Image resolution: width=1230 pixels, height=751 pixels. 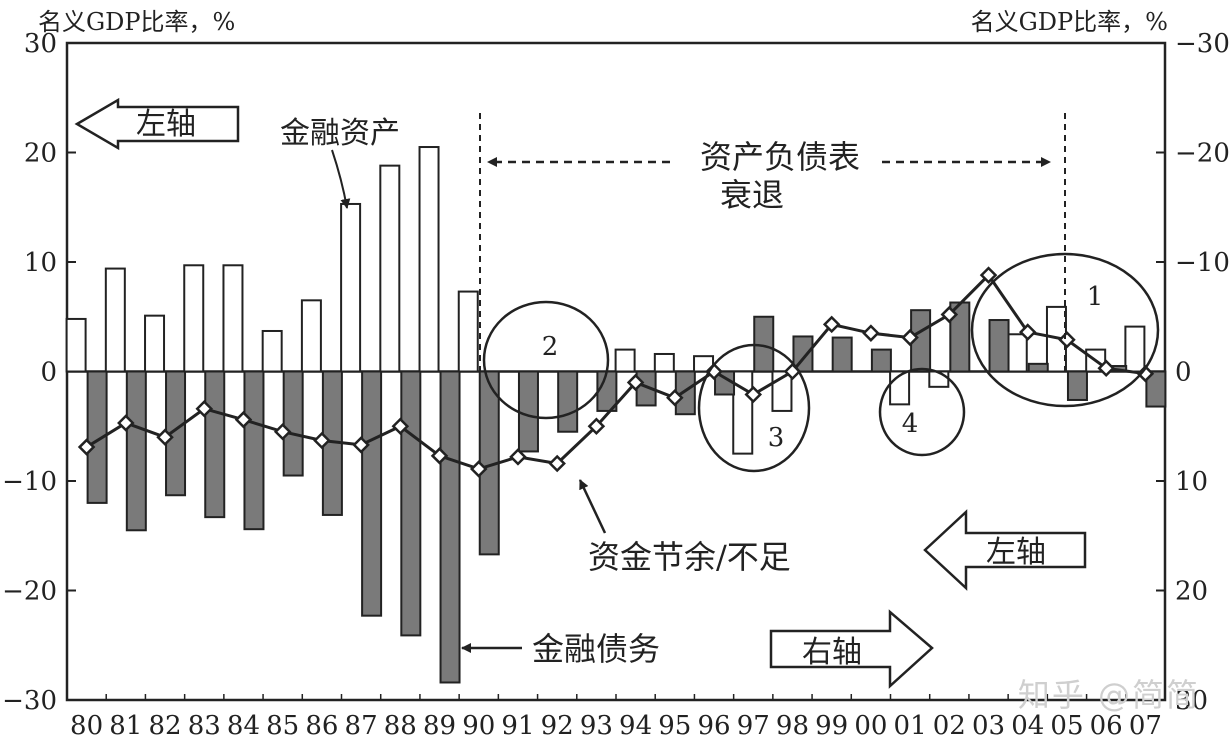 I want to click on x-tick-label: 97, so click(x=753, y=726).